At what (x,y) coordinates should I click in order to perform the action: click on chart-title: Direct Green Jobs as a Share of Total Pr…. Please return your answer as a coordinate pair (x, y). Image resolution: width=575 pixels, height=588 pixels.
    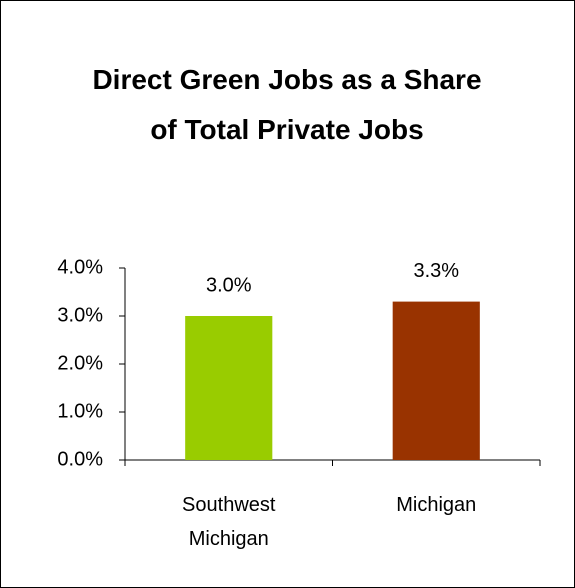
    Looking at the image, I should click on (287, 104).